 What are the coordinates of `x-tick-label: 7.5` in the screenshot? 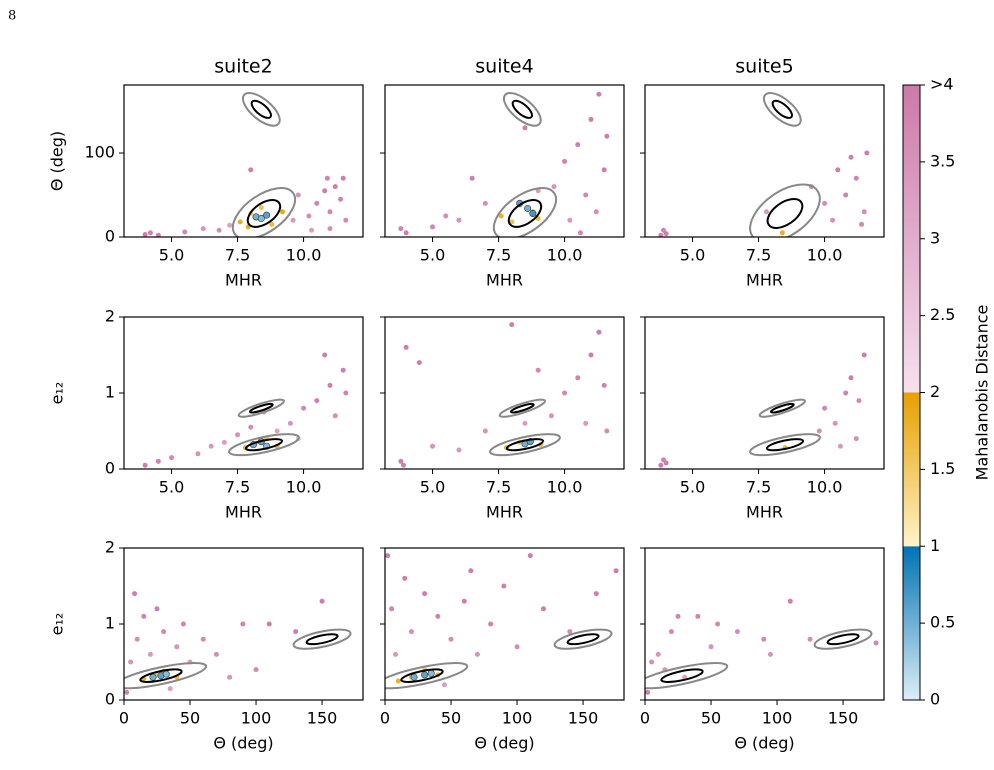 It's located at (498, 255).